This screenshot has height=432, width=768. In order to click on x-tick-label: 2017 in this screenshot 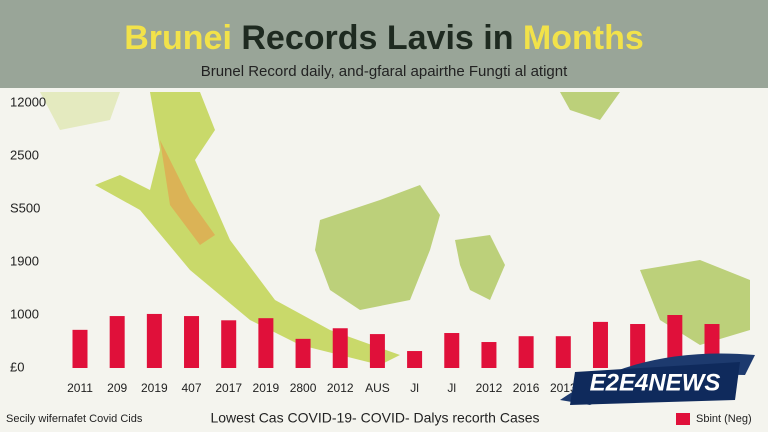, I will do `click(228, 388)`.